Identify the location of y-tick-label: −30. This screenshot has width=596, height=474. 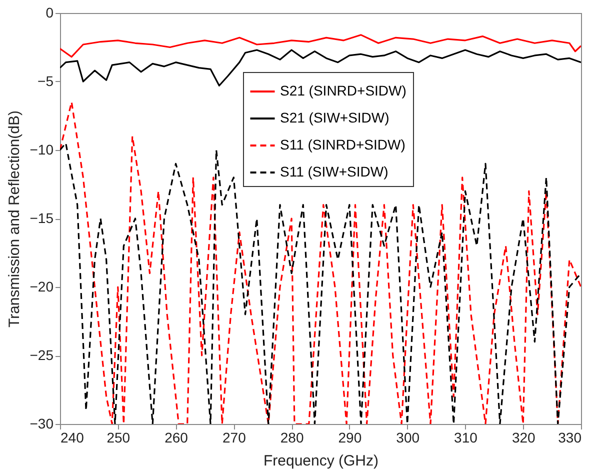
(42, 424).